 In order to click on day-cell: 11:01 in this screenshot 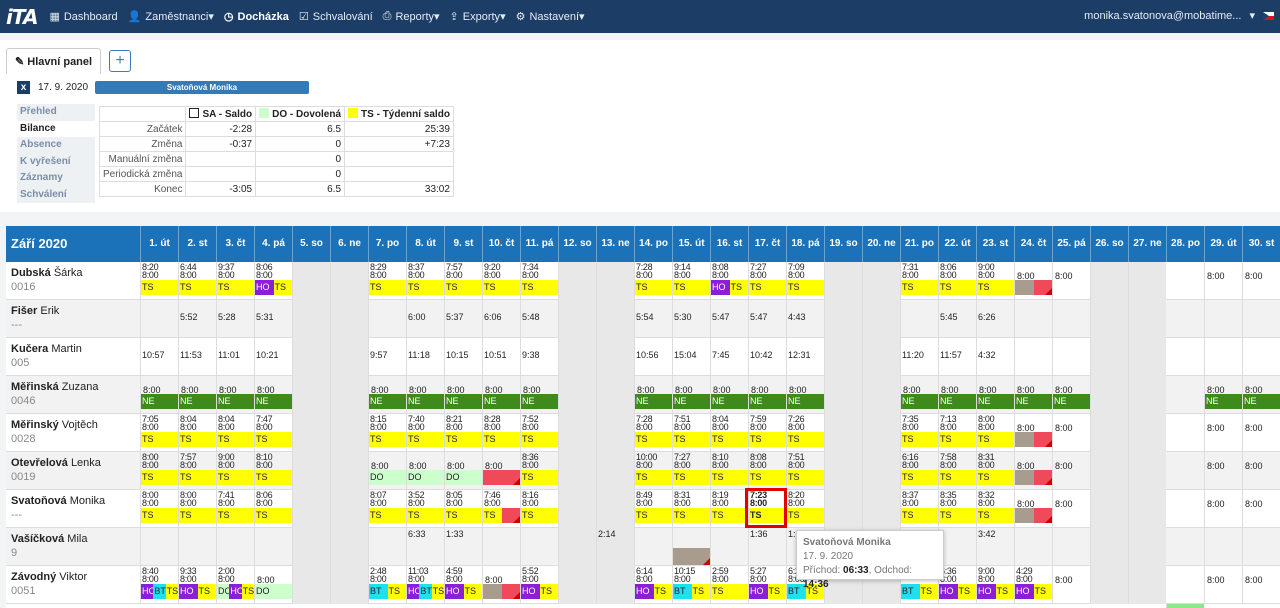, I will do `click(235, 357)`.